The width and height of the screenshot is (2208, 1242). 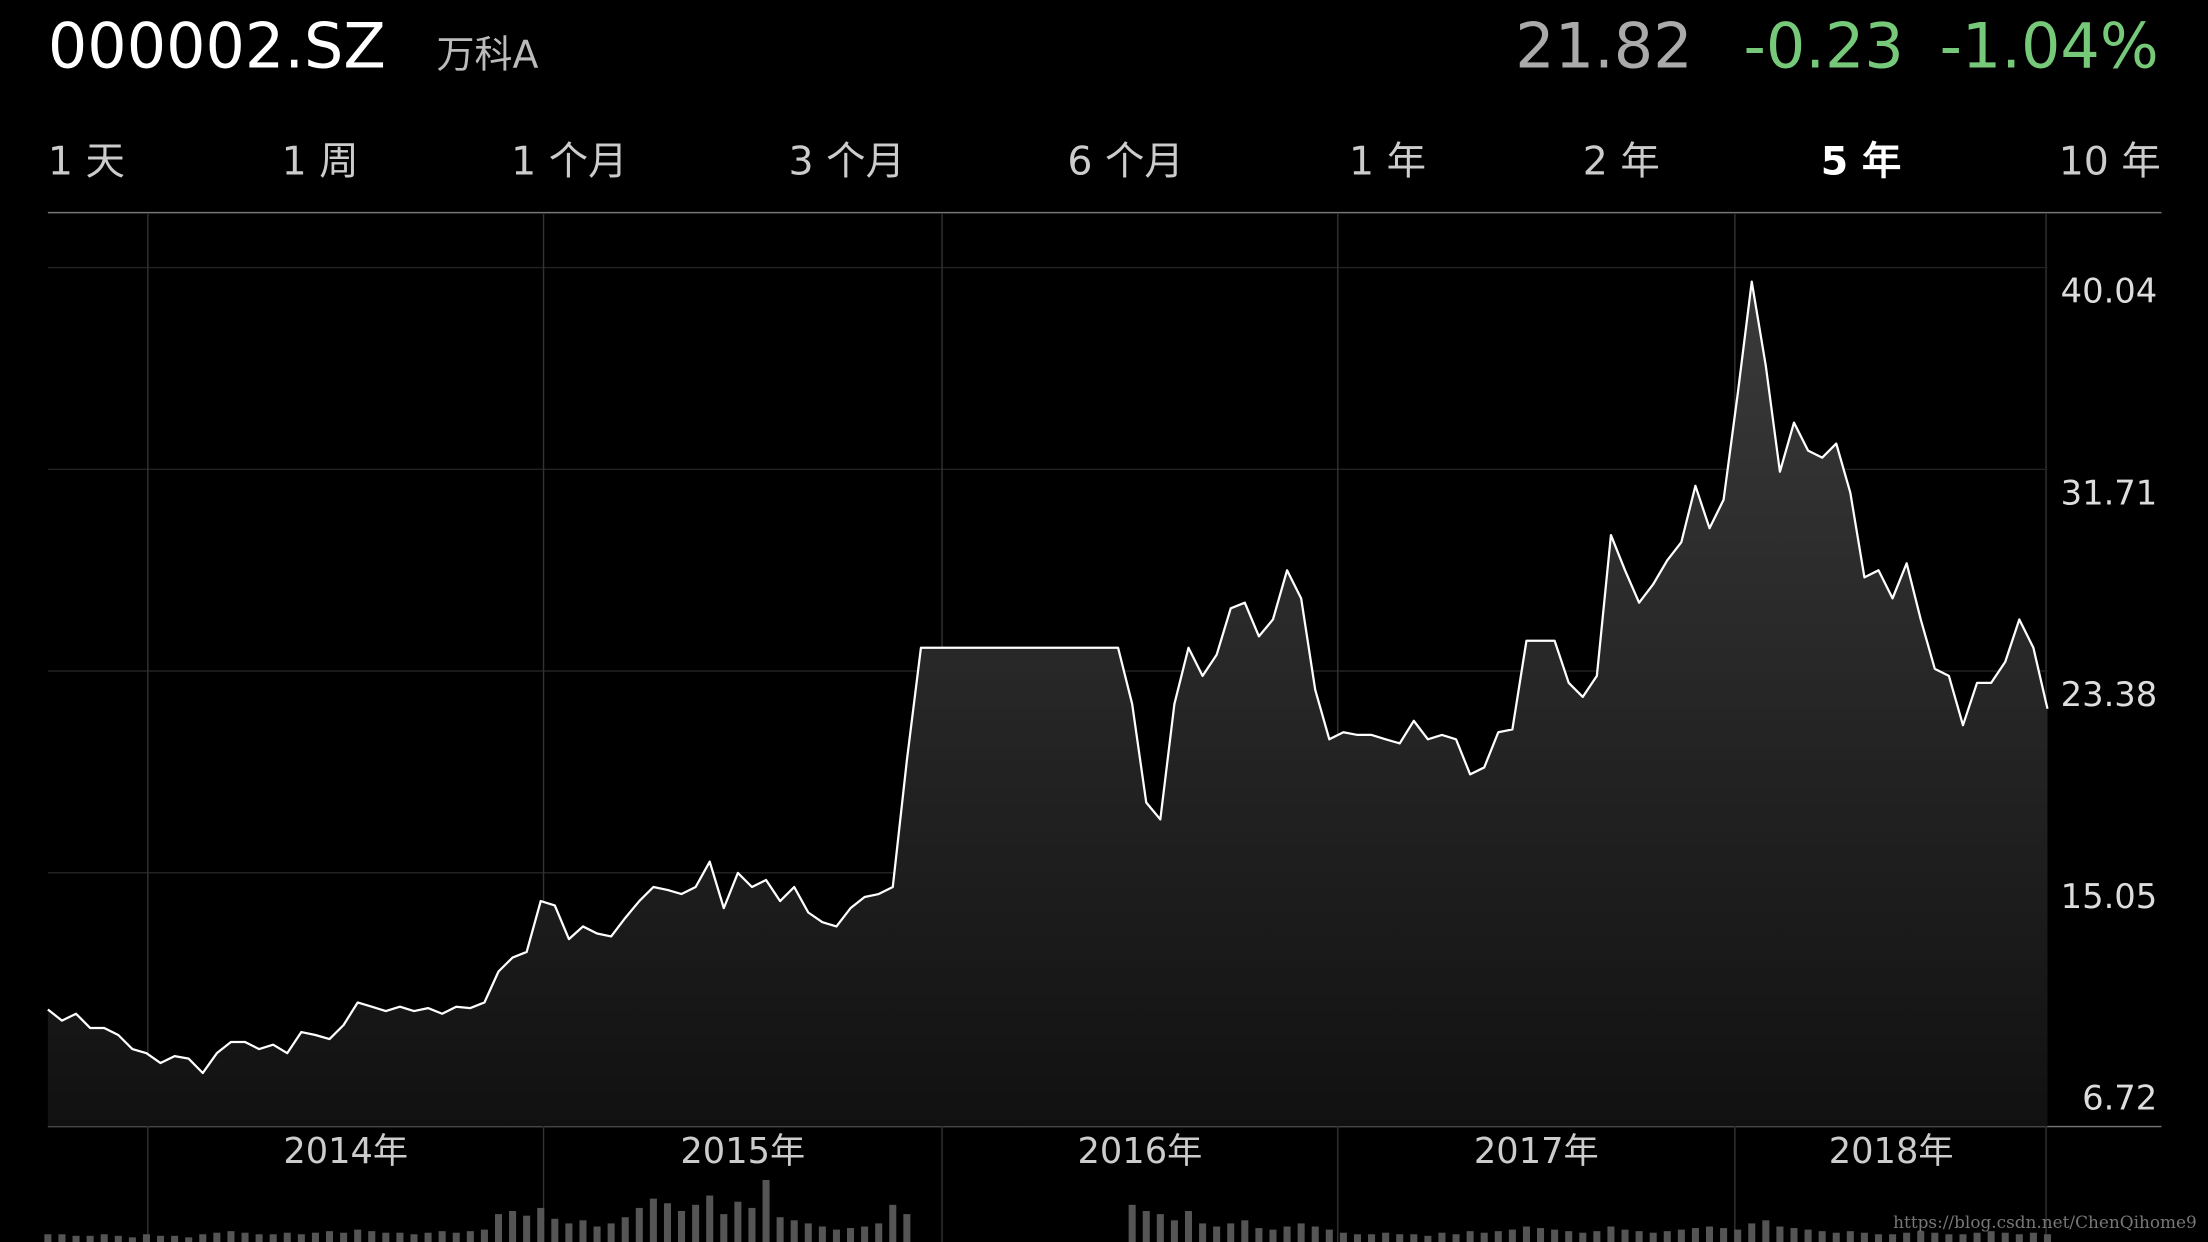 What do you see at coordinates (1824, 46) in the screenshot?
I see `change: -0.23` at bounding box center [1824, 46].